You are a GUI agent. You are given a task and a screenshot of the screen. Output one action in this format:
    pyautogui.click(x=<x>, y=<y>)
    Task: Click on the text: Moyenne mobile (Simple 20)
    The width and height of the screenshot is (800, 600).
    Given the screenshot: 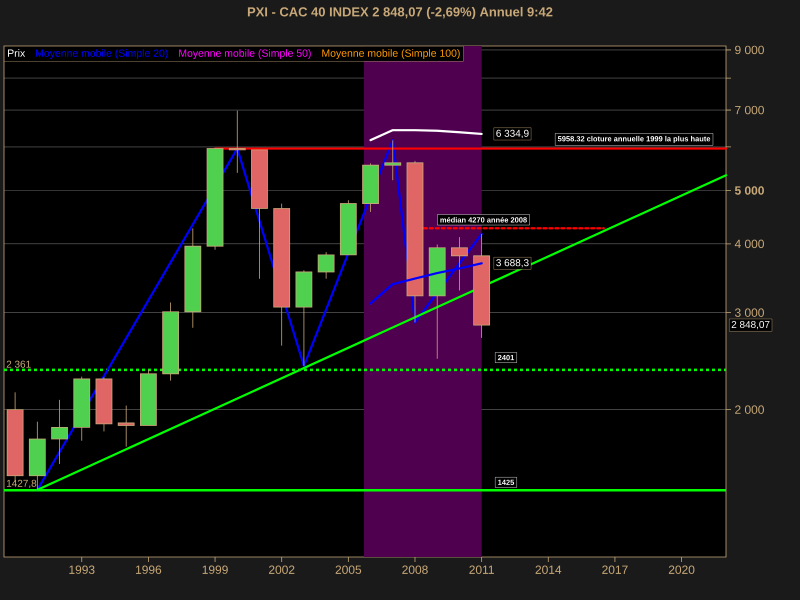 What is the action you would take?
    pyautogui.click(x=102, y=54)
    